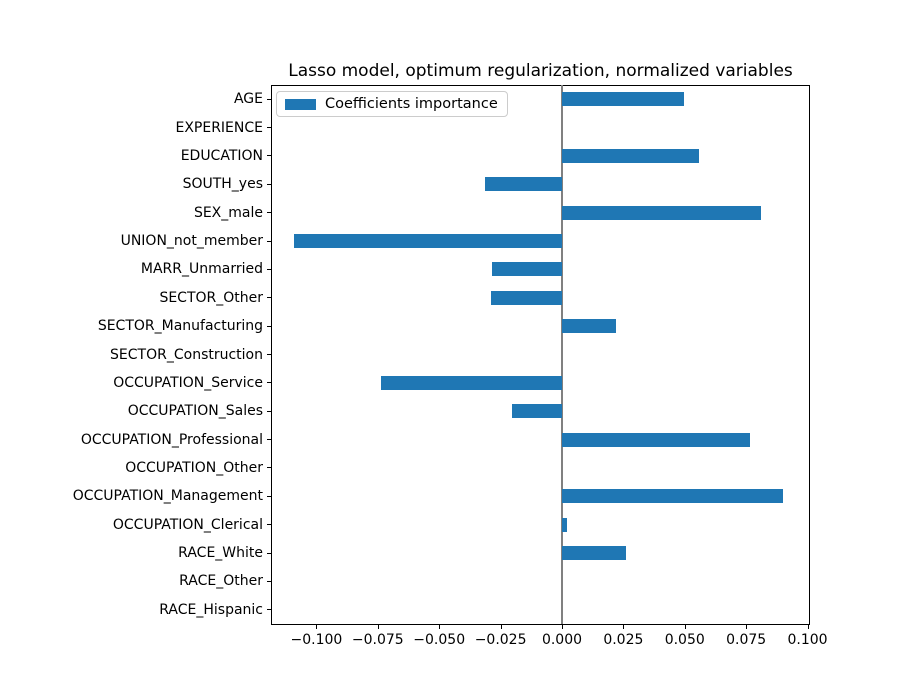  What do you see at coordinates (439, 640) in the screenshot?
I see `x-tick-label: −0.050` at bounding box center [439, 640].